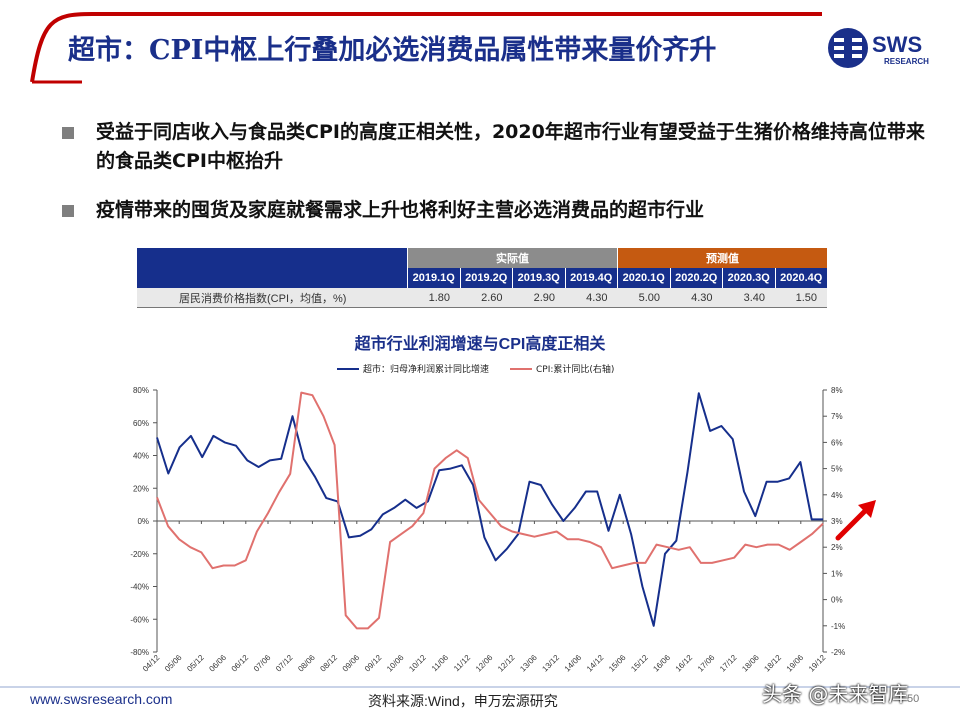 This screenshot has width=960, height=720. I want to click on right-tick-label: 1%, so click(837, 573).